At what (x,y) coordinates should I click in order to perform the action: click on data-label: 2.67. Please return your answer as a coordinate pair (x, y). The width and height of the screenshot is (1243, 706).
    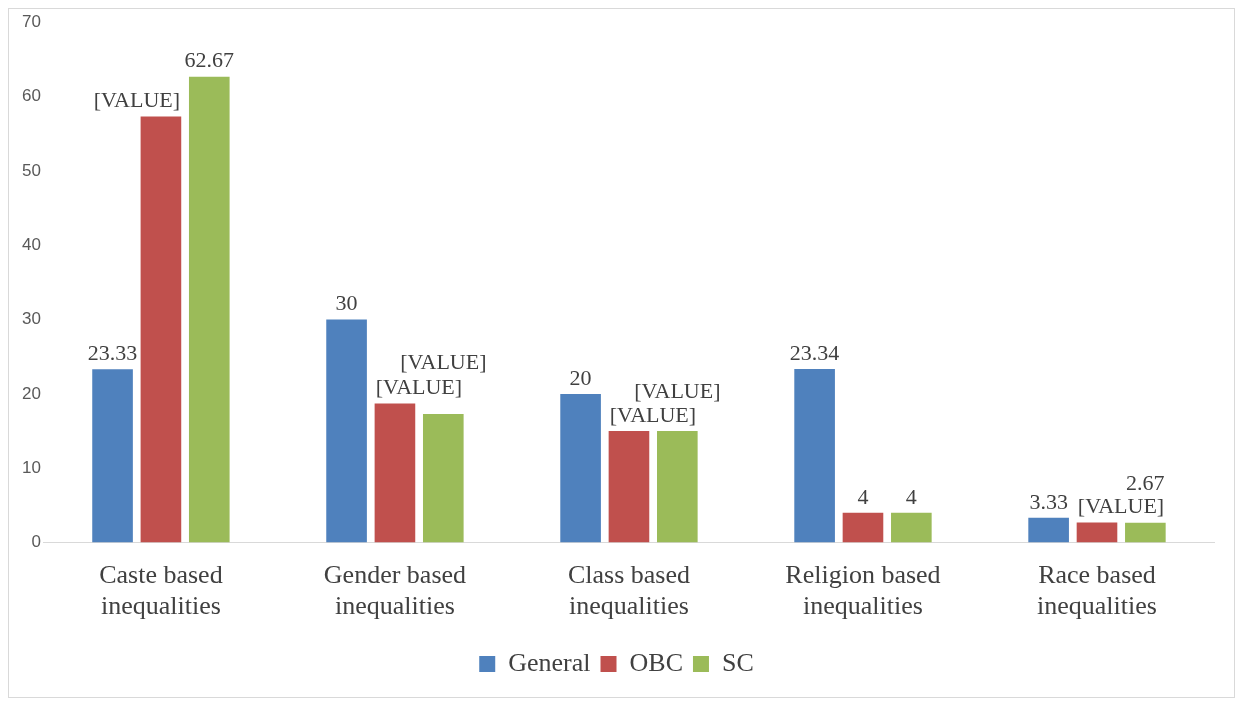
    Looking at the image, I should click on (1145, 482).